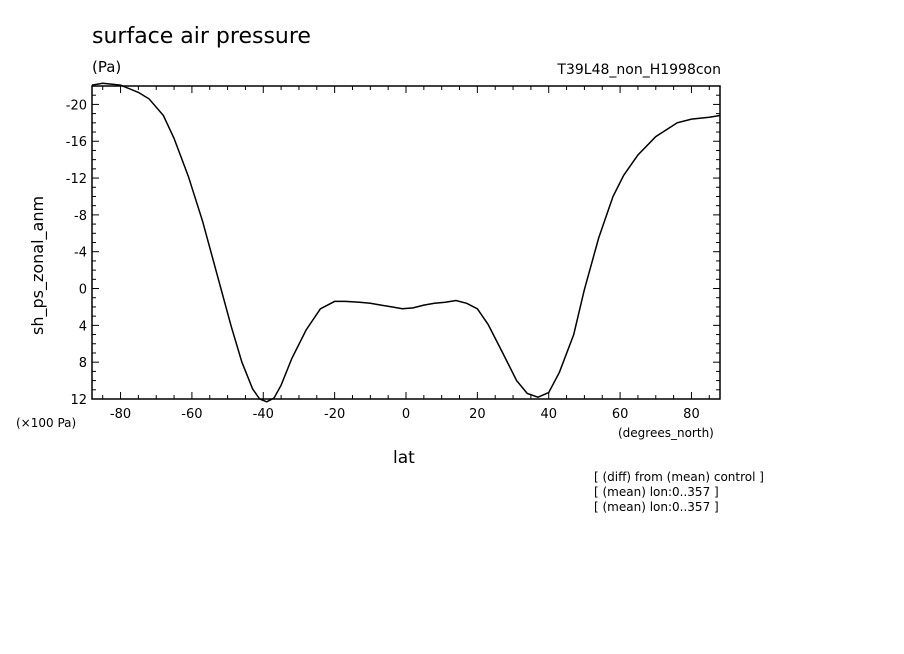 Image resolution: width=904 pixels, height=654 pixels. Describe the element at coordinates (679, 477) in the screenshot. I see `note-line: [ (diff) from (mean) control ]` at that location.